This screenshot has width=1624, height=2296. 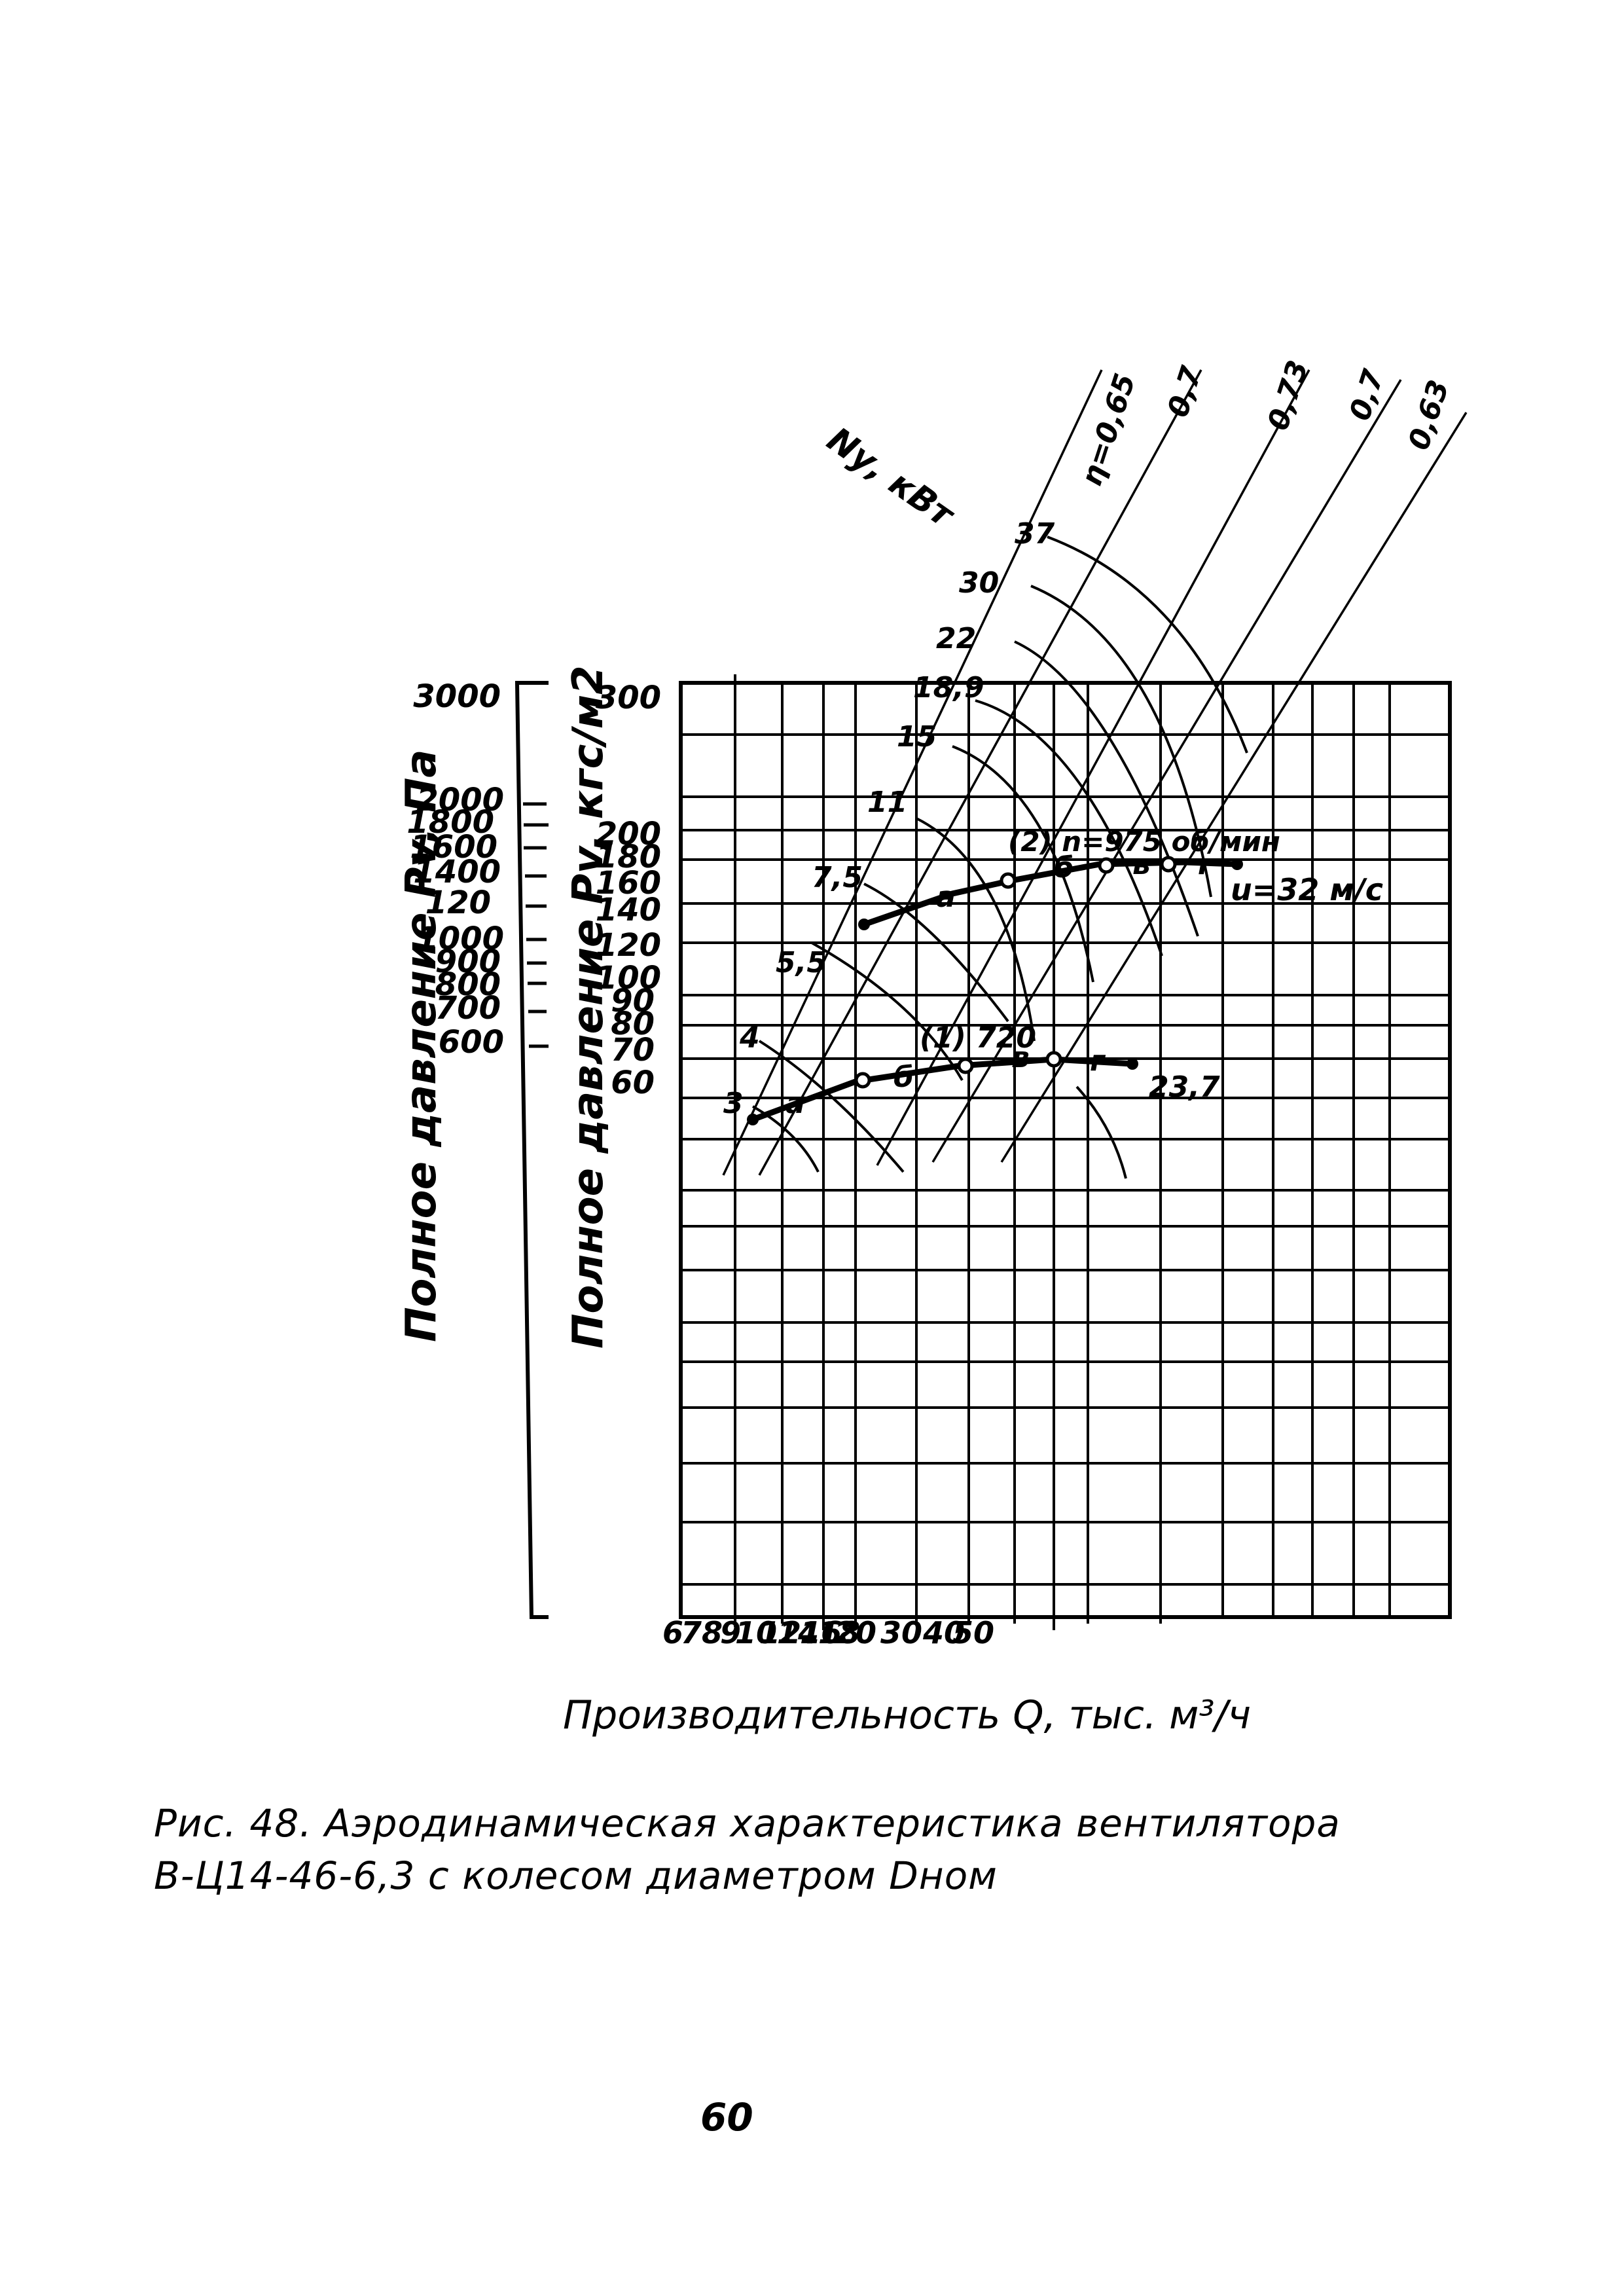 I want to click on x-axis-title: Производительность Q, тыс. м³/ч, so click(x=907, y=1715).